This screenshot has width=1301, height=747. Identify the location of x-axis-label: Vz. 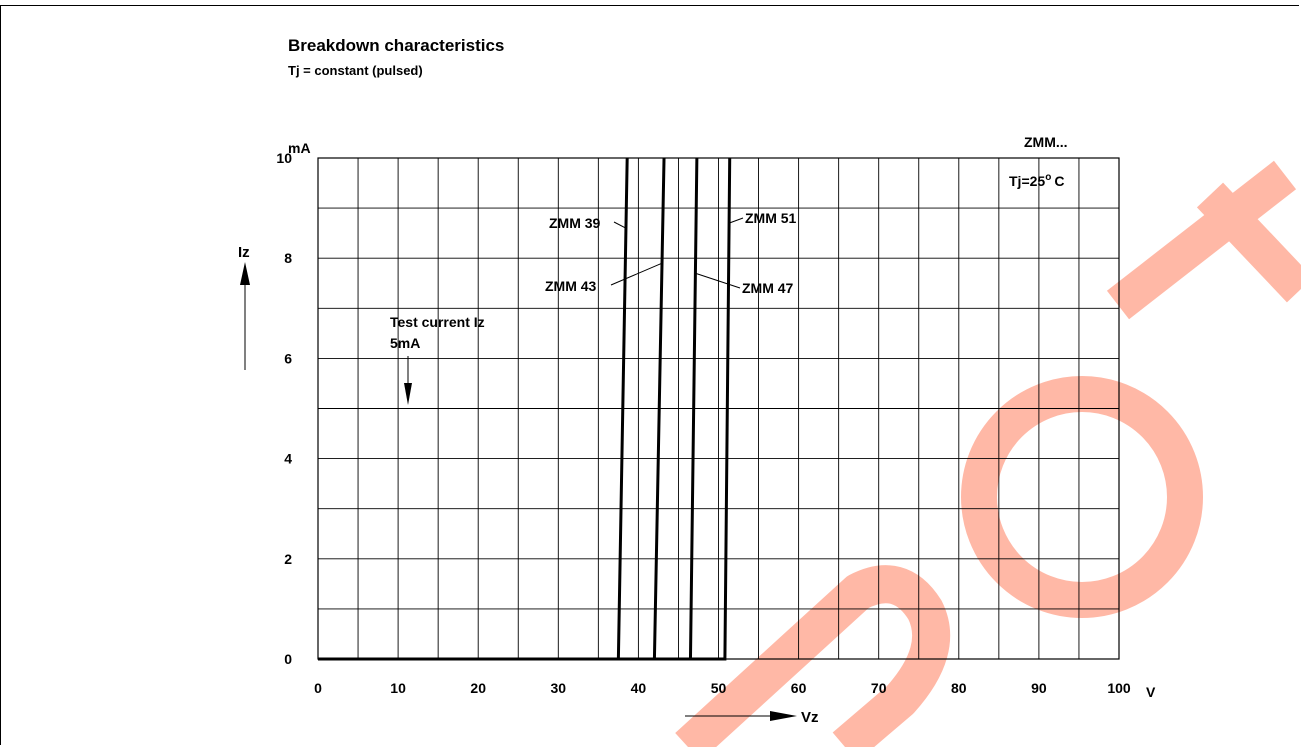
(810, 717).